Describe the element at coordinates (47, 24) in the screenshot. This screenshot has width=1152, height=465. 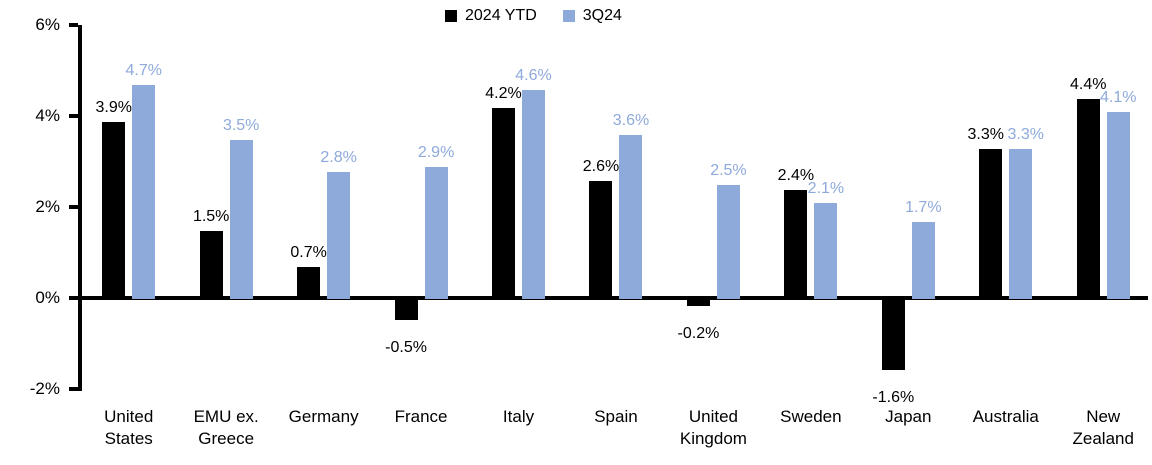
I see `y-axis-label: 6%` at that location.